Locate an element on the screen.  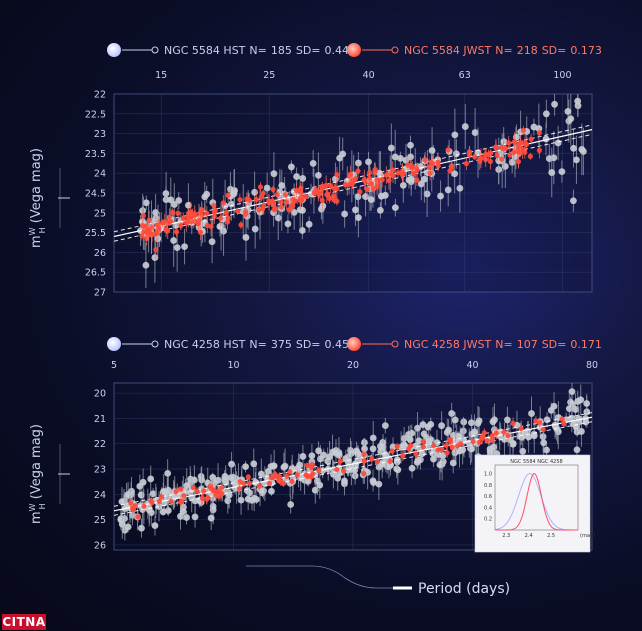
legend-entry: NGC 5584 HST N= 185 SD= 0.449 is located at coordinates (231, 50).